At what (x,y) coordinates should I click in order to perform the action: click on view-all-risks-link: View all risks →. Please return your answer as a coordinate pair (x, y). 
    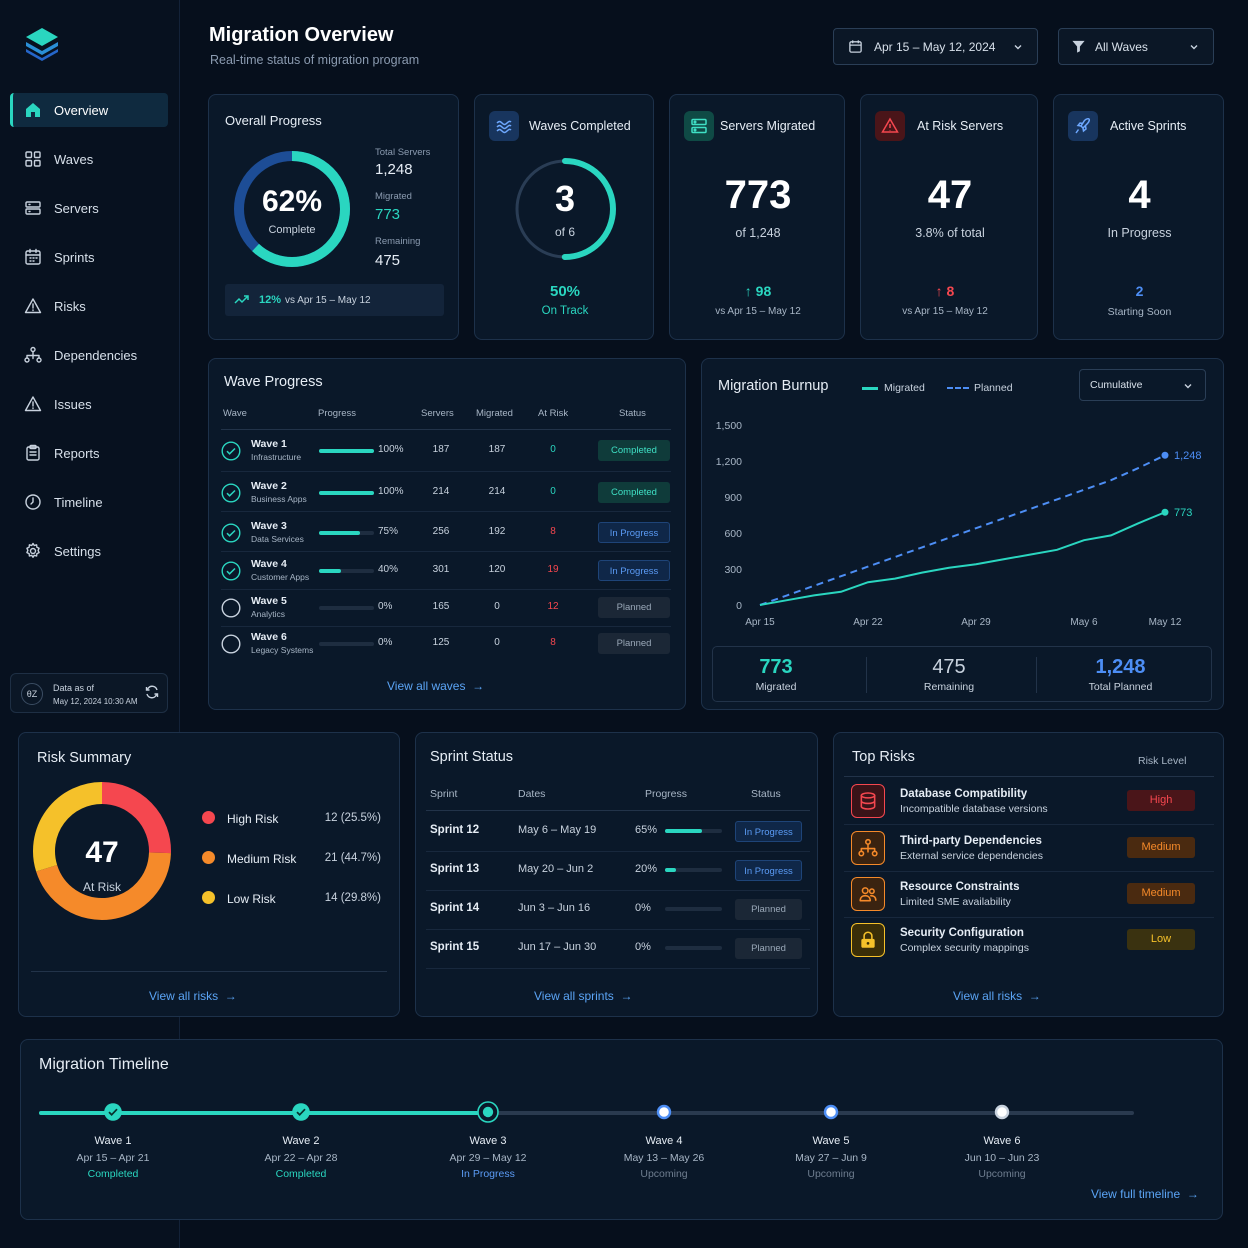
    Looking at the image, I should click on (193, 996).